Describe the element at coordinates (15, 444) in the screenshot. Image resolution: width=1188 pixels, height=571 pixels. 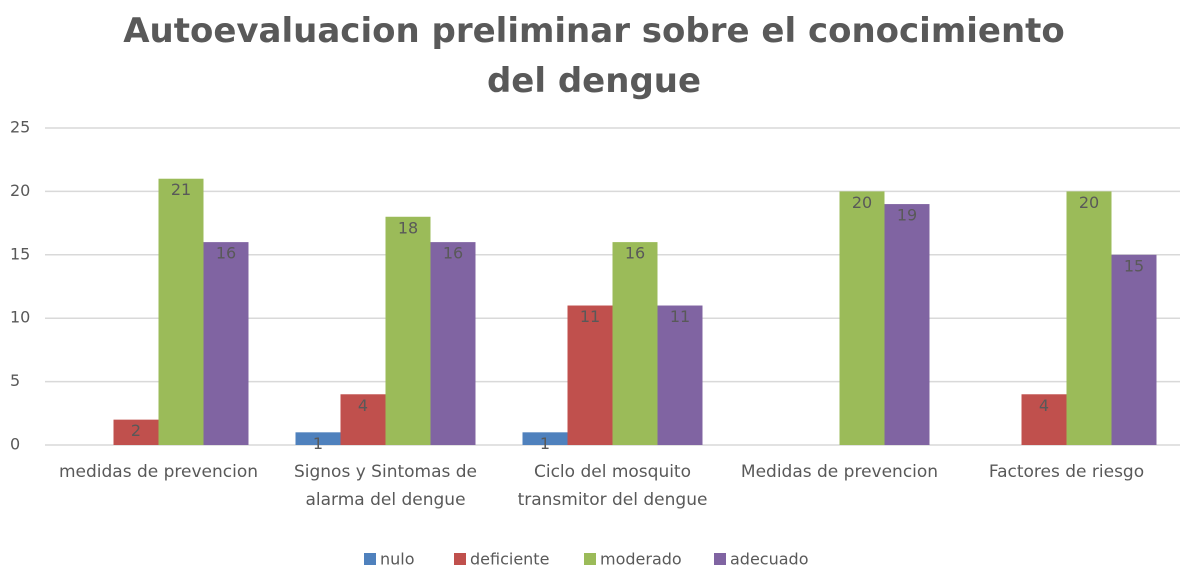
I see `y-tick-label: 0` at that location.